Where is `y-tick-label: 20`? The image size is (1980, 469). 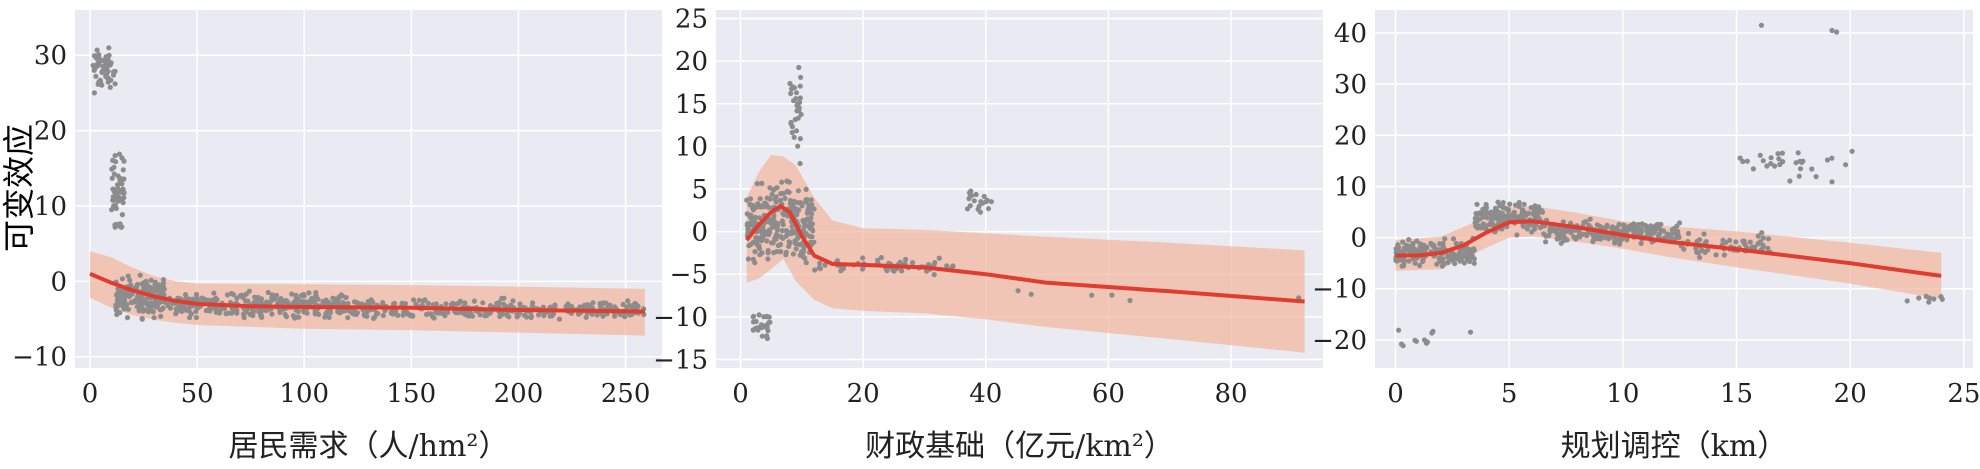
y-tick-label: 20 is located at coordinates (1350, 136).